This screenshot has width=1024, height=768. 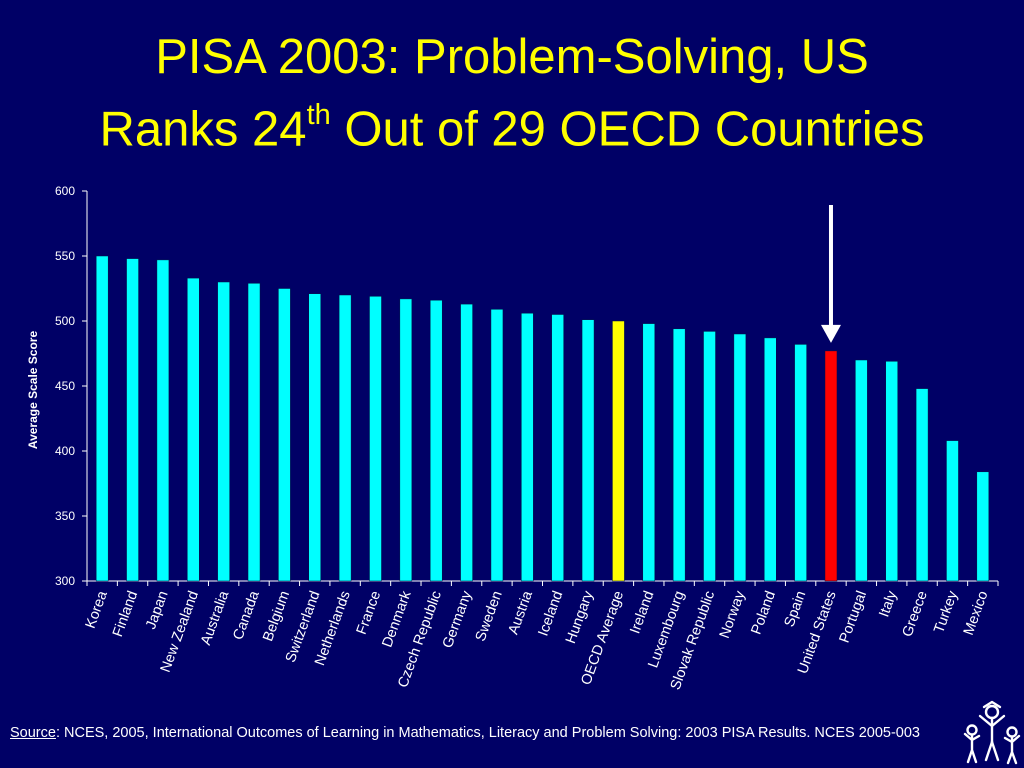 I want to click on title-line-2-superscript: th, so click(x=318, y=115).